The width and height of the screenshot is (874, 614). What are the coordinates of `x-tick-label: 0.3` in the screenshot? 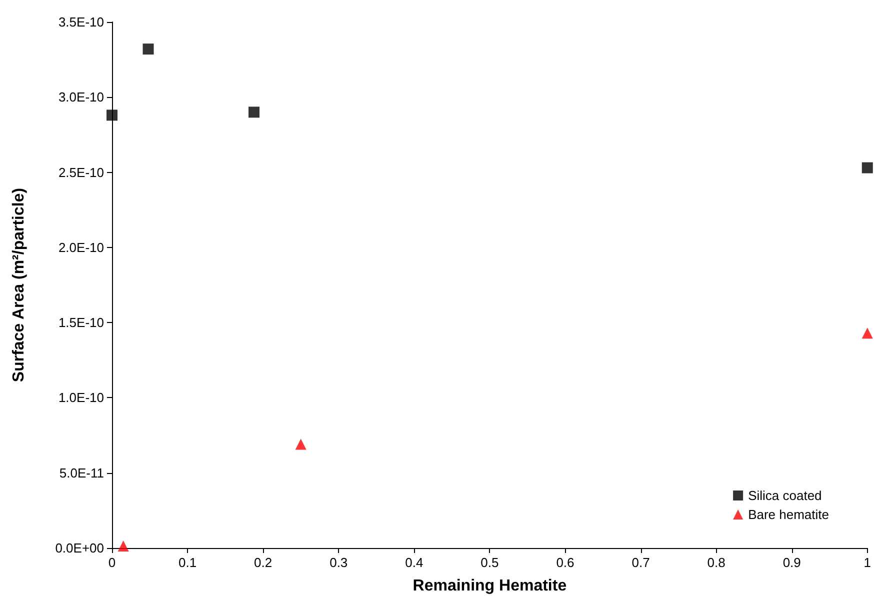 It's located at (339, 562).